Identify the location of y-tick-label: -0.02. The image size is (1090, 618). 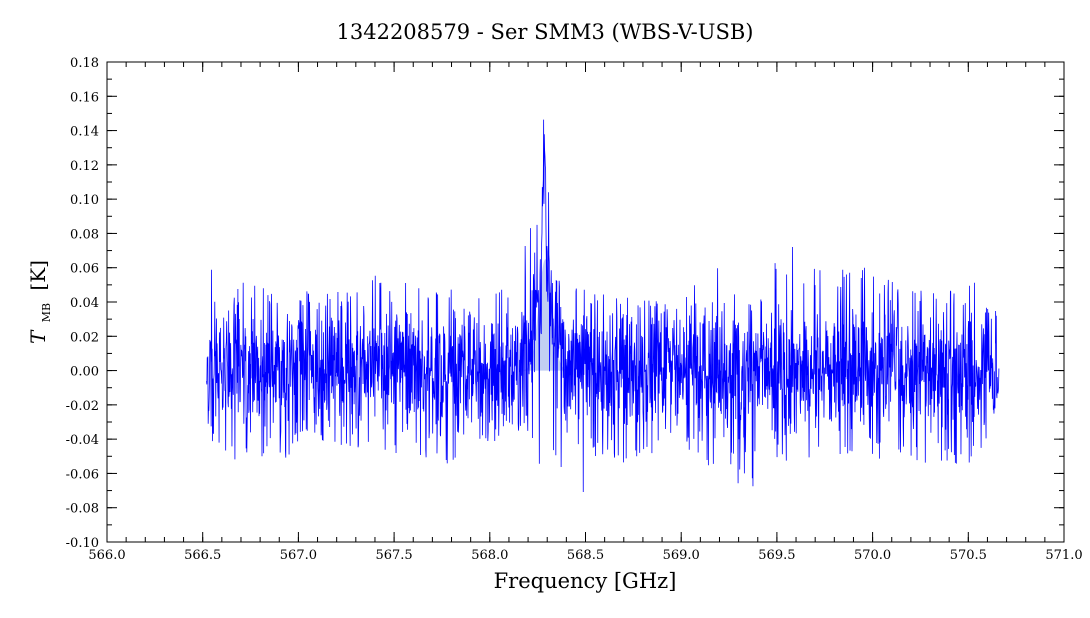
(82, 406).